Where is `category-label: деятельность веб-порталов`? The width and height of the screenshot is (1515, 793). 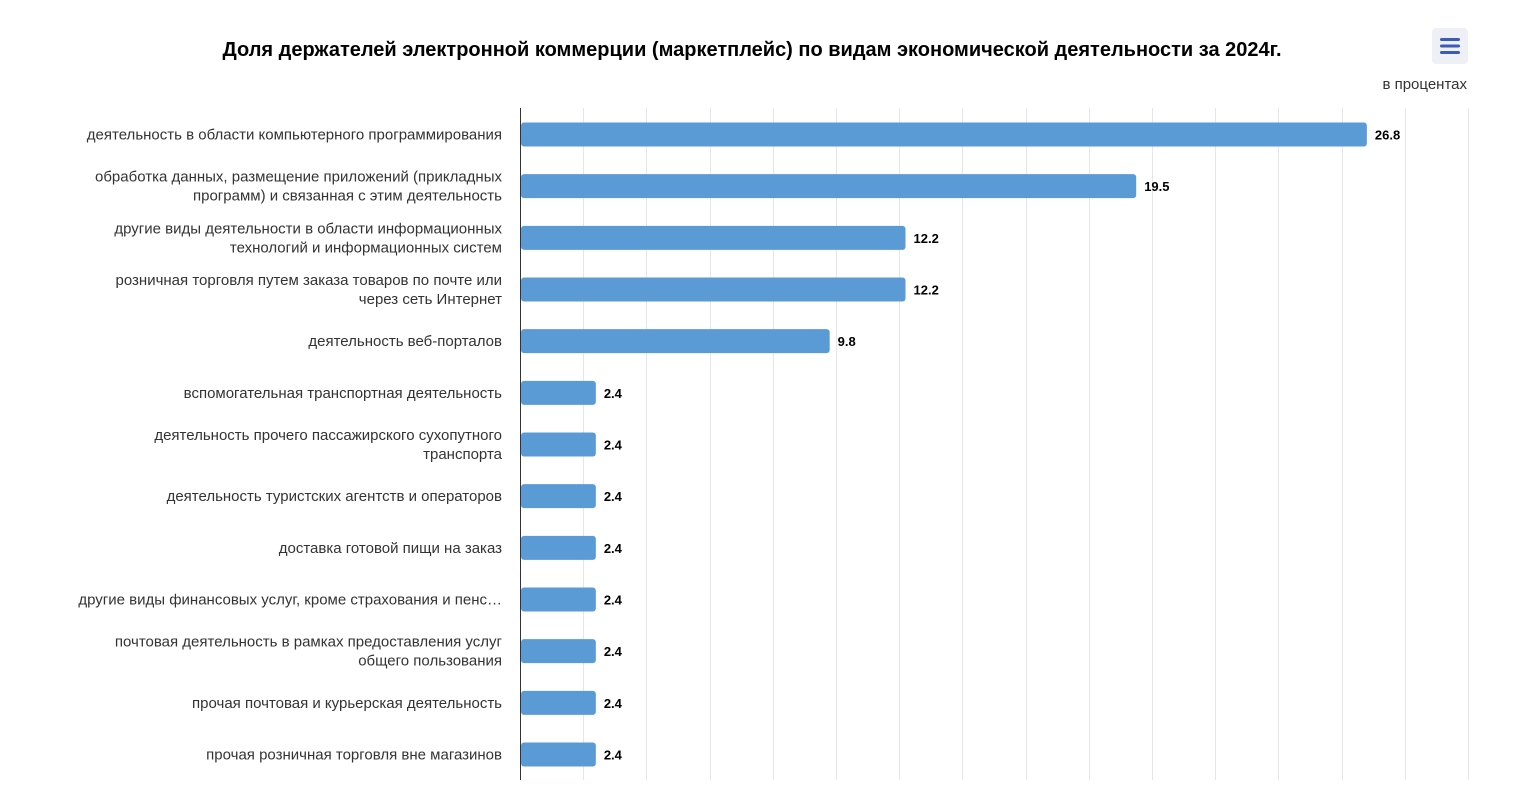 category-label: деятельность веб-порталов is located at coordinates (405, 341).